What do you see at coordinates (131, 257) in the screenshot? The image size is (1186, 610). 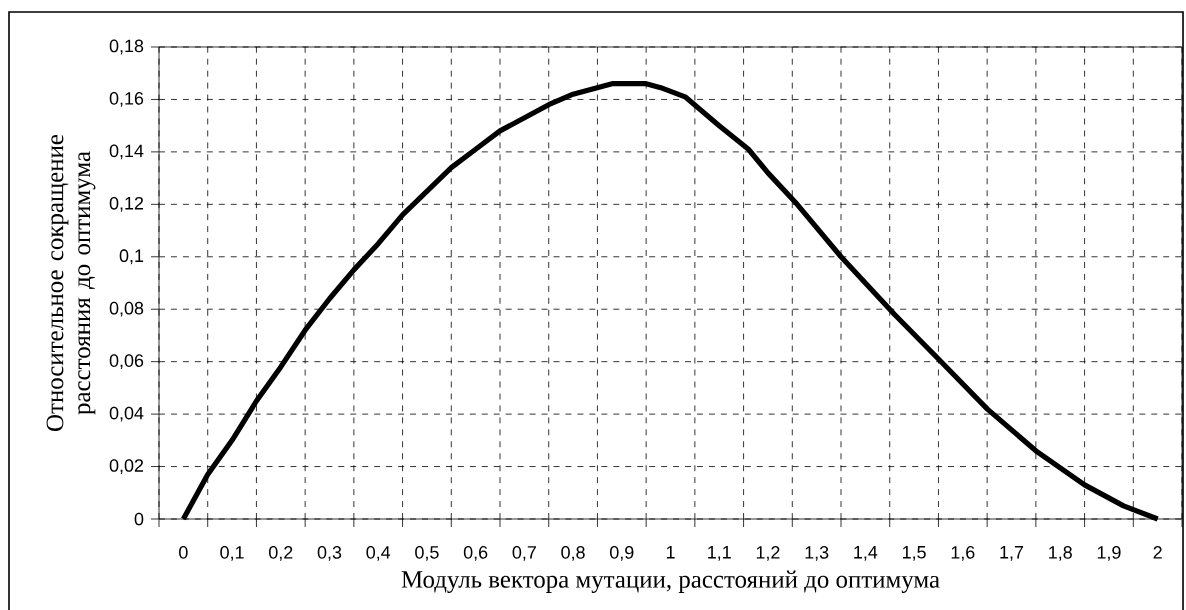 I see `y-tick-label: 0,1` at bounding box center [131, 257].